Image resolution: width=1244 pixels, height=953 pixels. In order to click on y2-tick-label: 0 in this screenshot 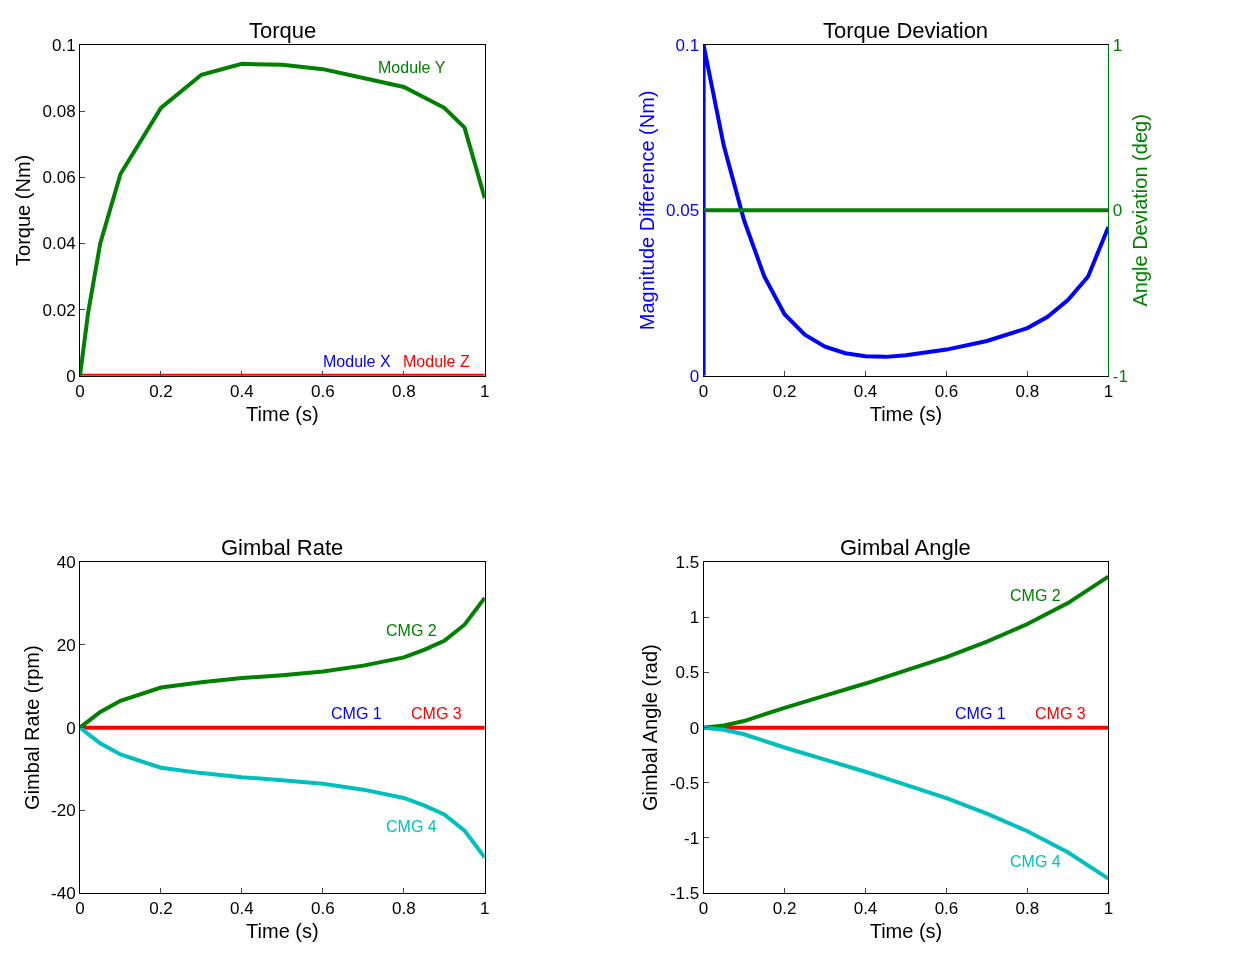, I will do `click(1117, 211)`.